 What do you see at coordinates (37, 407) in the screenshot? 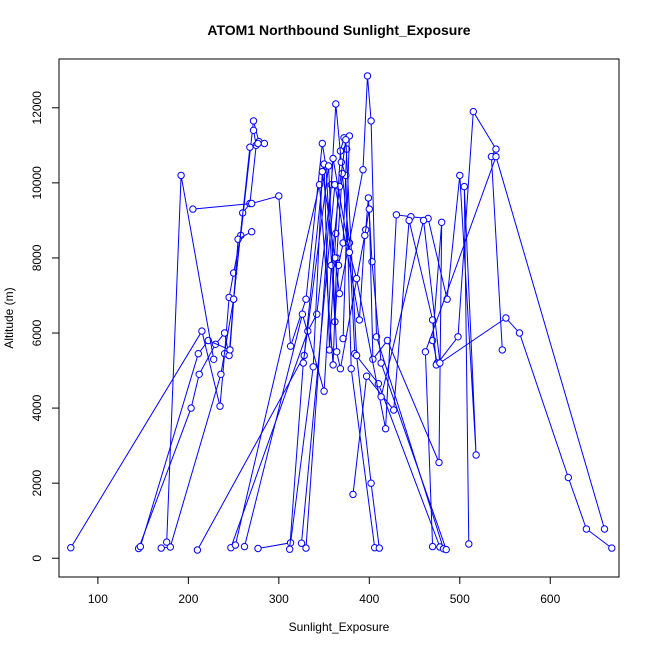
I see `y-tick-label: 4000` at bounding box center [37, 407].